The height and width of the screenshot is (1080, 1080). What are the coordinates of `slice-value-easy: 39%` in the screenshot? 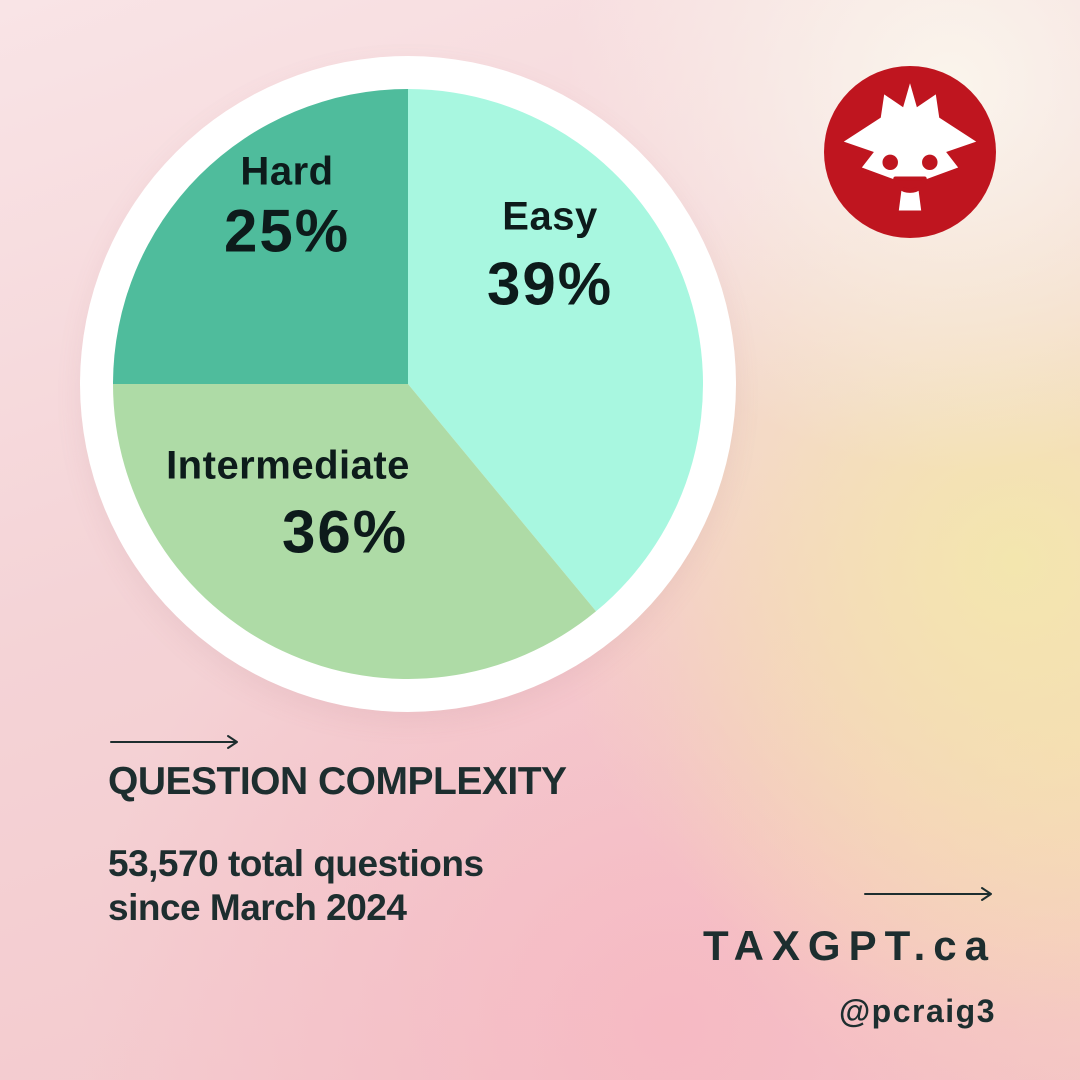 It's located at (550, 284).